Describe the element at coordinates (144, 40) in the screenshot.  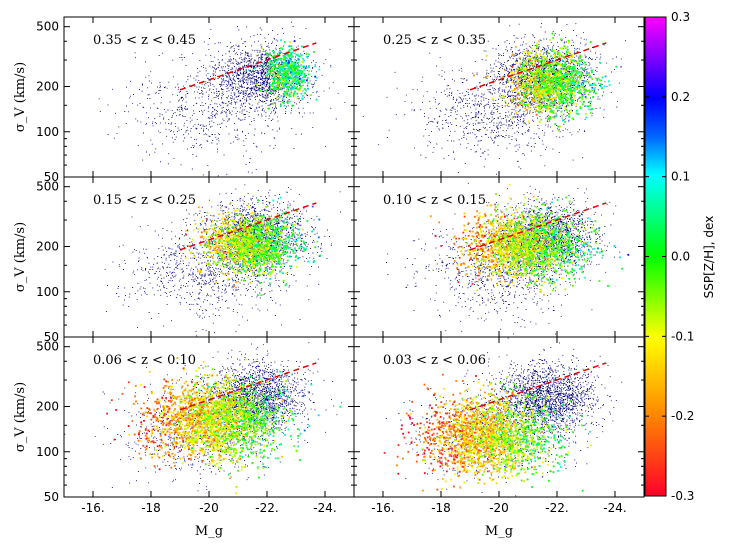
I see `redshift-label: 0.35 < z < 0.45` at that location.